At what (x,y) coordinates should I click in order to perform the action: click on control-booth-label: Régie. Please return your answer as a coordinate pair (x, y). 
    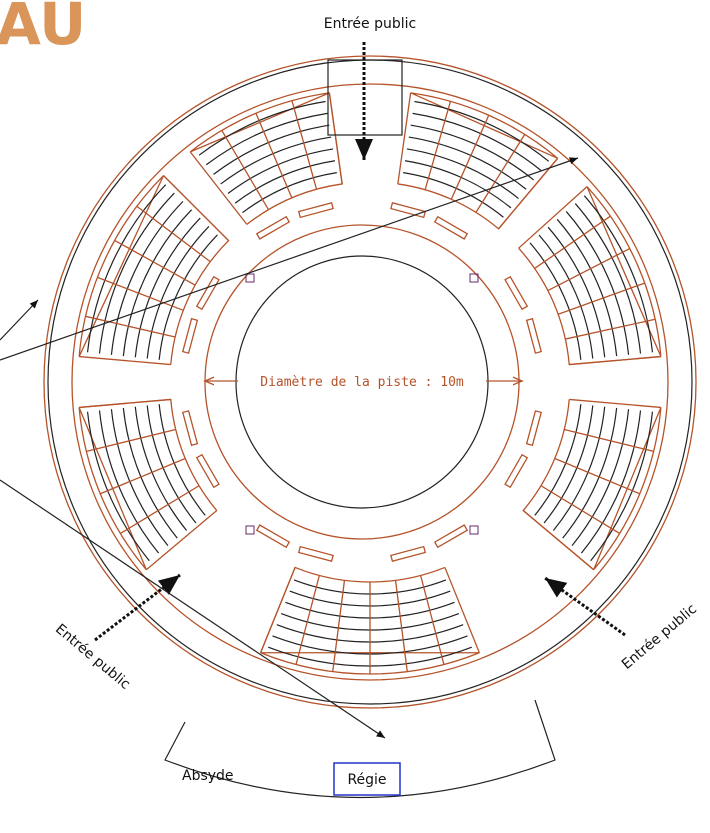
    Looking at the image, I should click on (366, 780).